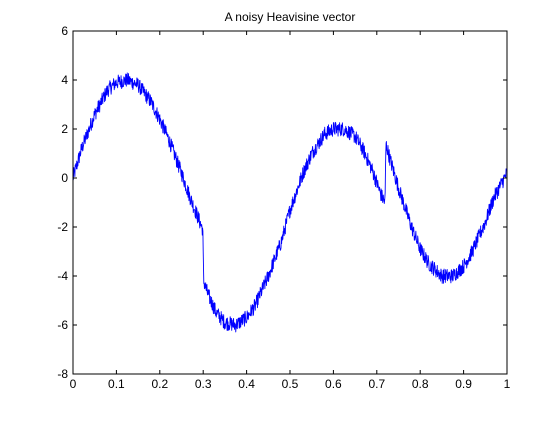 This screenshot has width=560, height=425. I want to click on x-tick-label: 0.5, so click(290, 384).